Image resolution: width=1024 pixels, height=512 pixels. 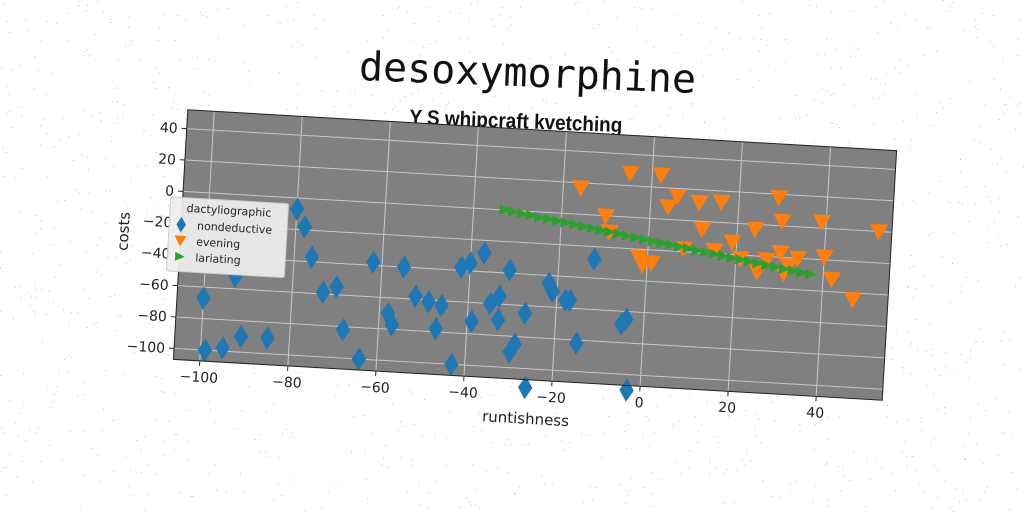 I want to click on x-tick-label: −40, so click(x=463, y=393).